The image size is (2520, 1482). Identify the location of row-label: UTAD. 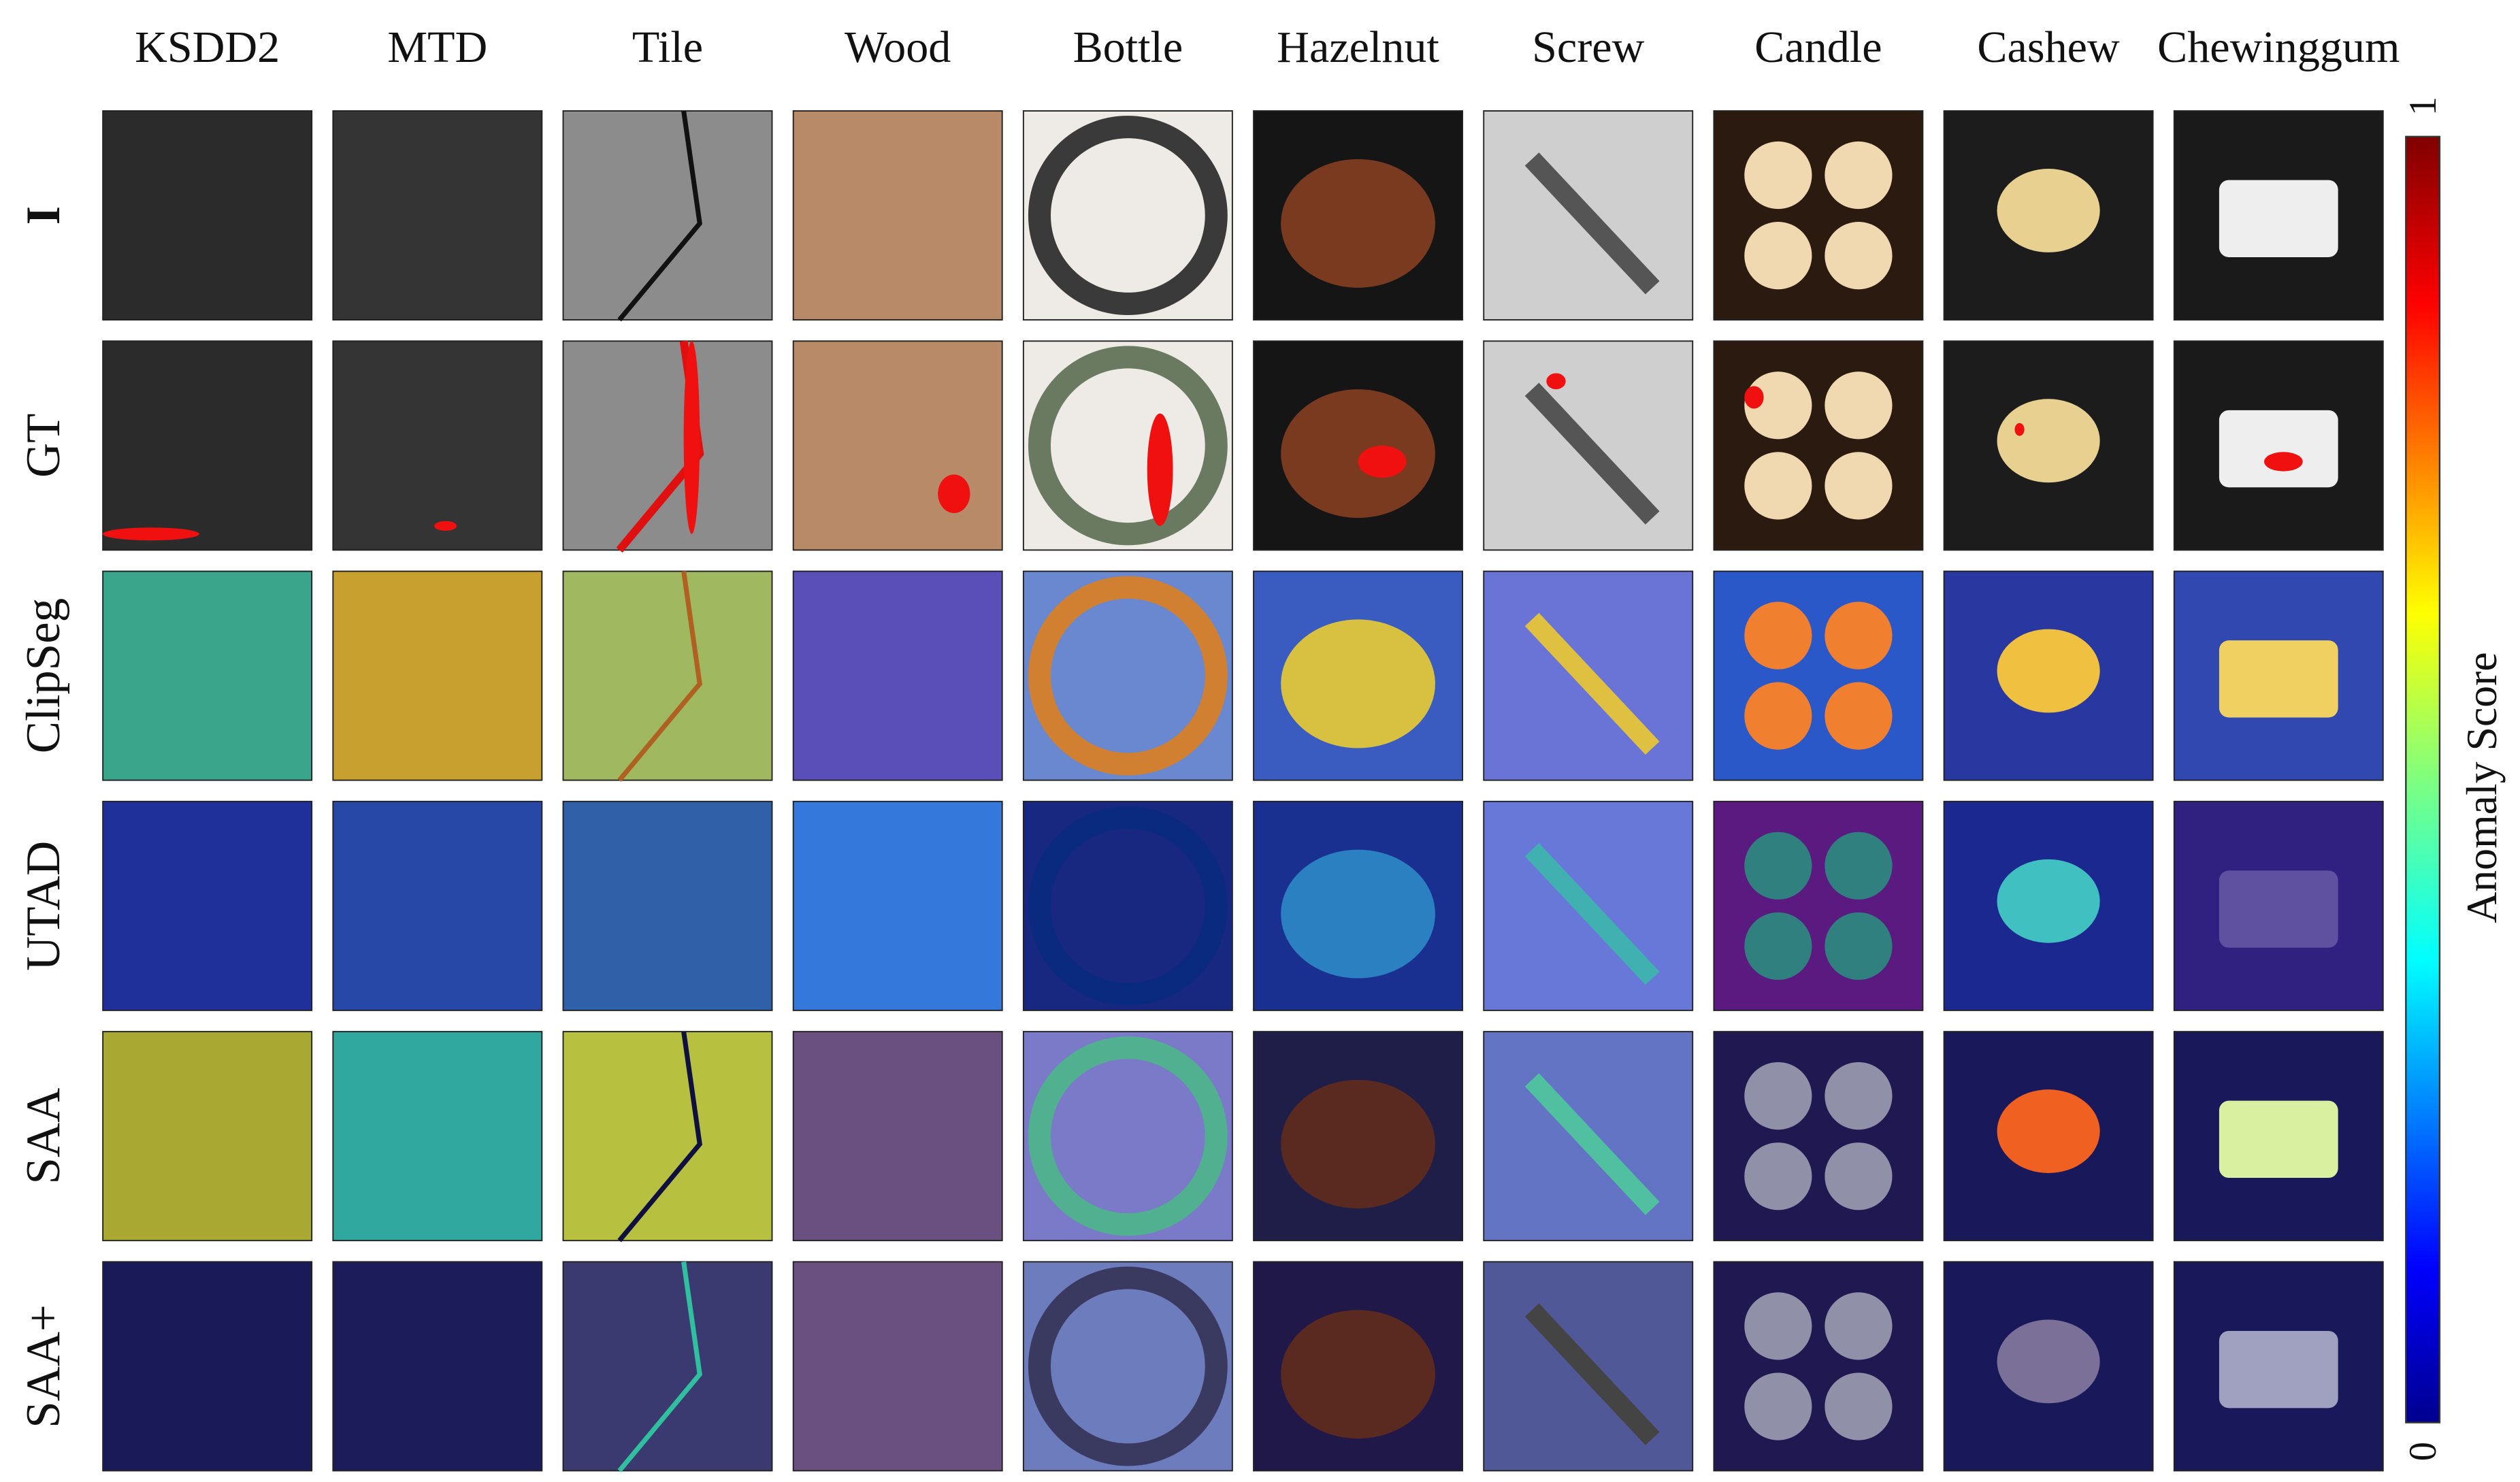
(43, 906).